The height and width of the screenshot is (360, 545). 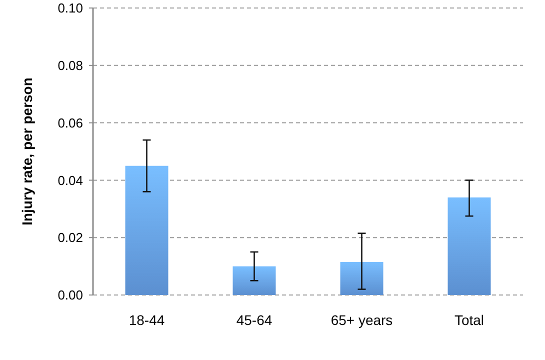 What do you see at coordinates (469, 320) in the screenshot?
I see `x-tick-label: Total` at bounding box center [469, 320].